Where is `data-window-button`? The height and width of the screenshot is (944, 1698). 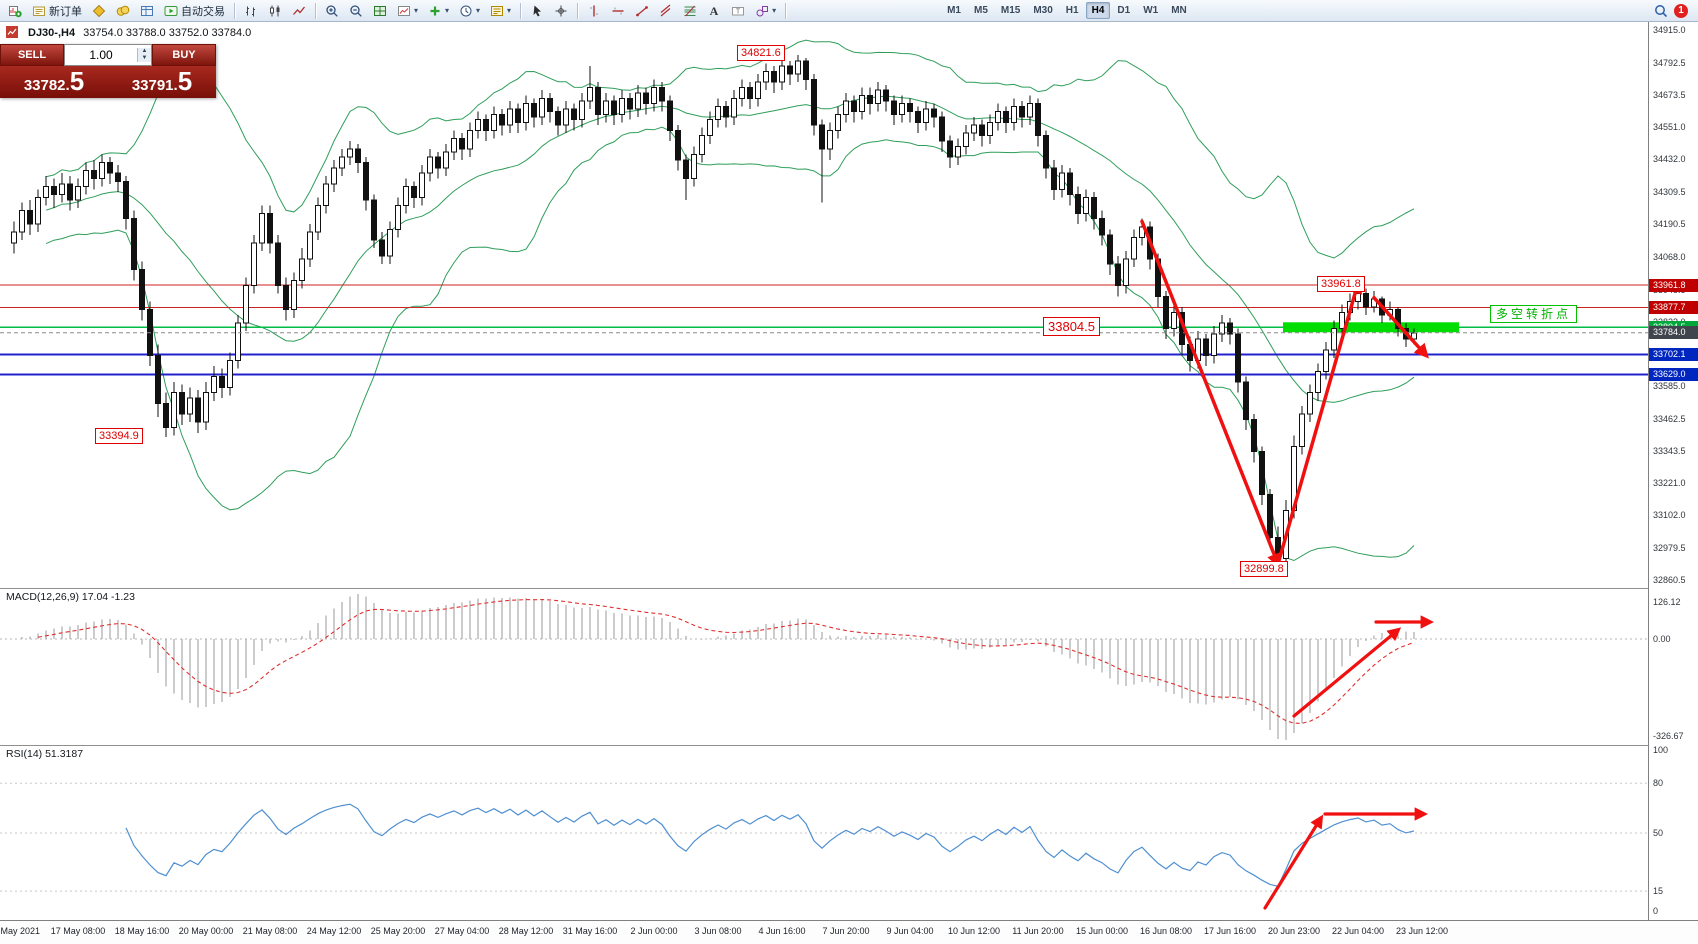 data-window-button is located at coordinates (147, 11).